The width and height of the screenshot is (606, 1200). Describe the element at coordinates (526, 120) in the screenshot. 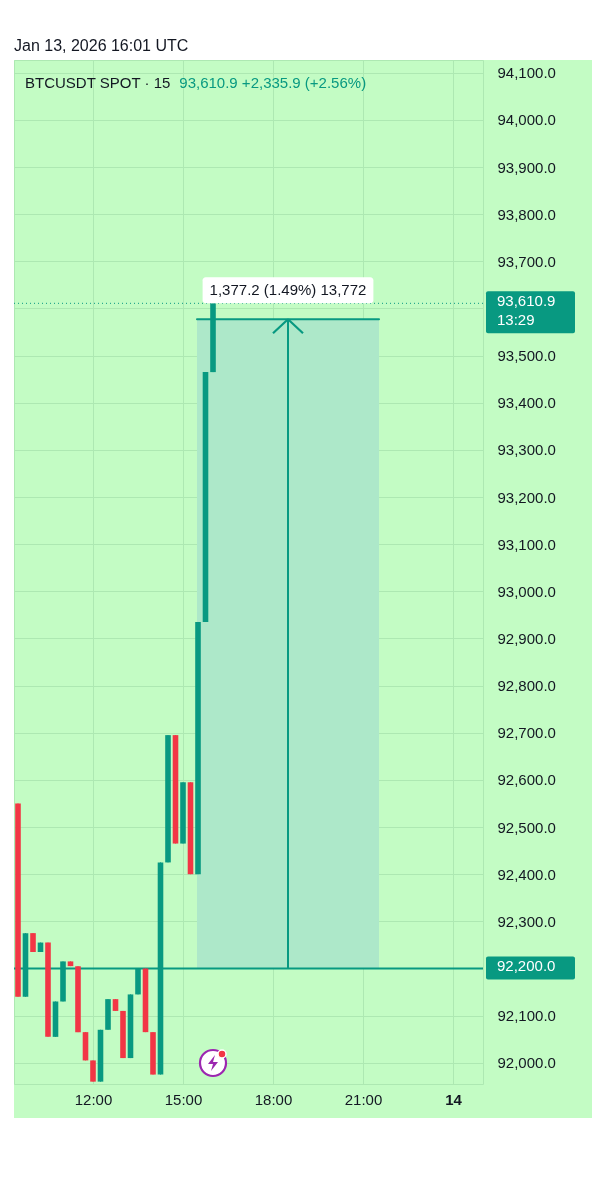

I see `y-tick-label: 94,000.0` at that location.